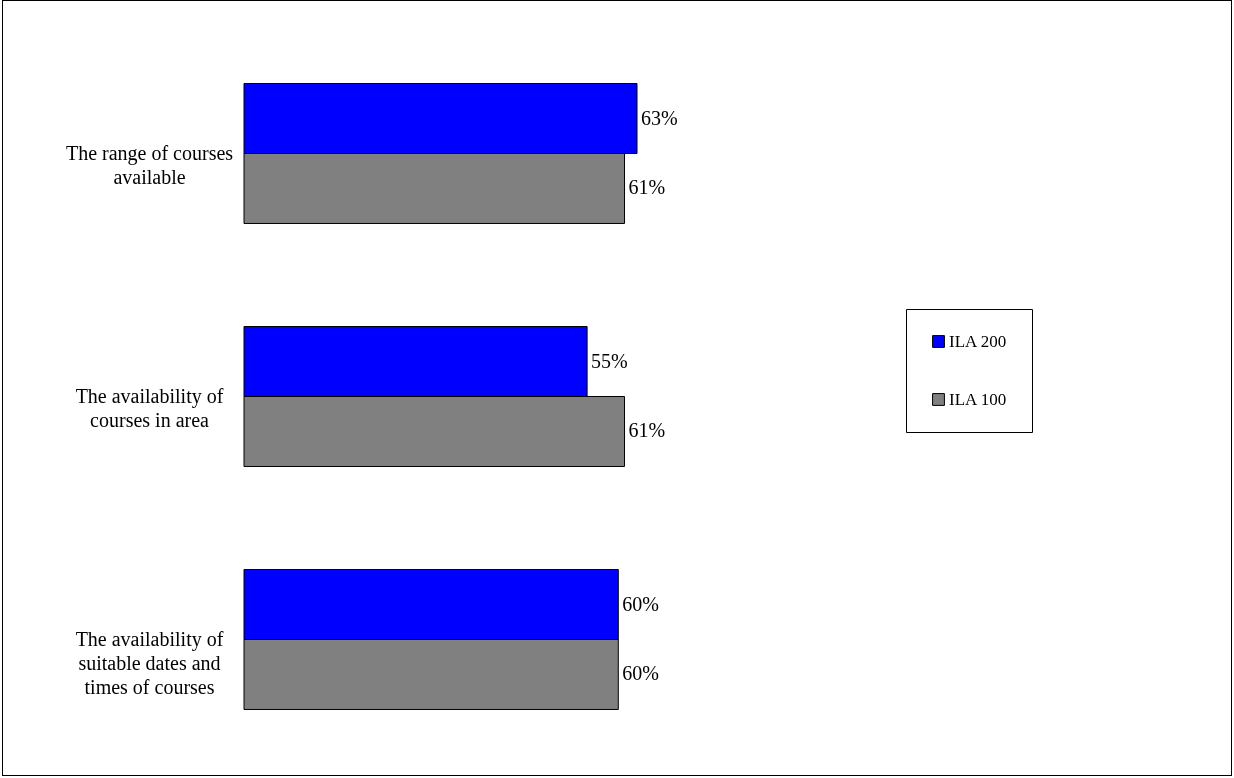 This screenshot has width=1234, height=778. Describe the element at coordinates (149, 407) in the screenshot. I see `y-tick-label: The availability of courses in area` at that location.